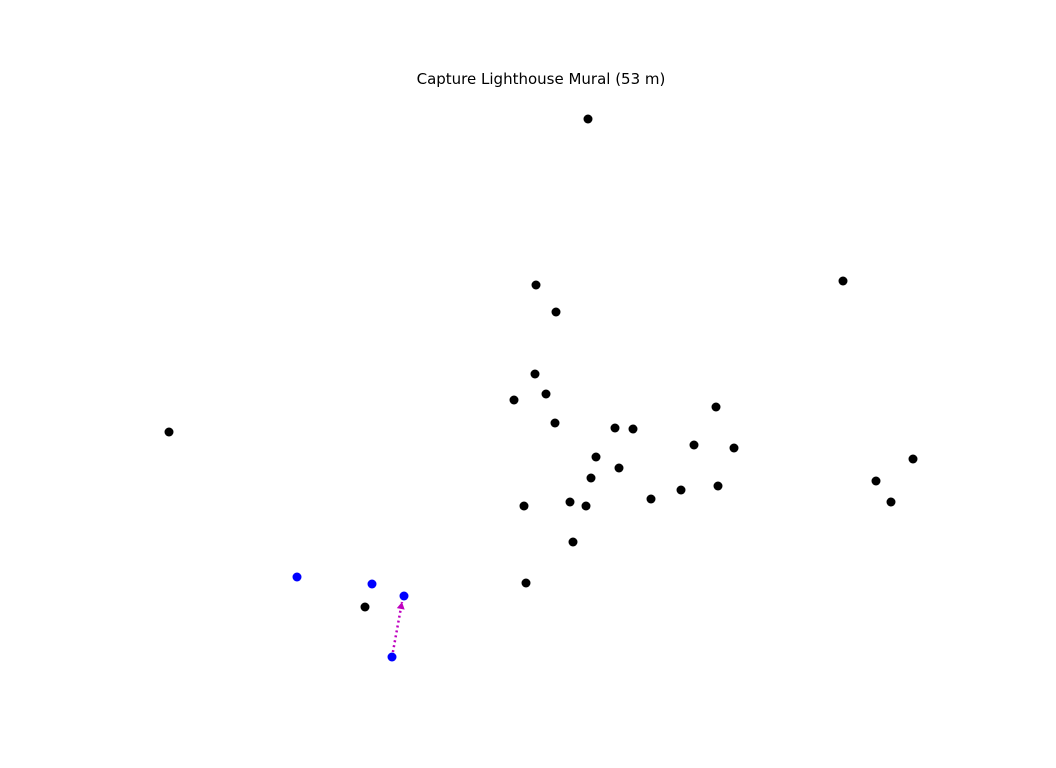 The image size is (1056, 768). I want to click on route-layer, so click(397, 629).